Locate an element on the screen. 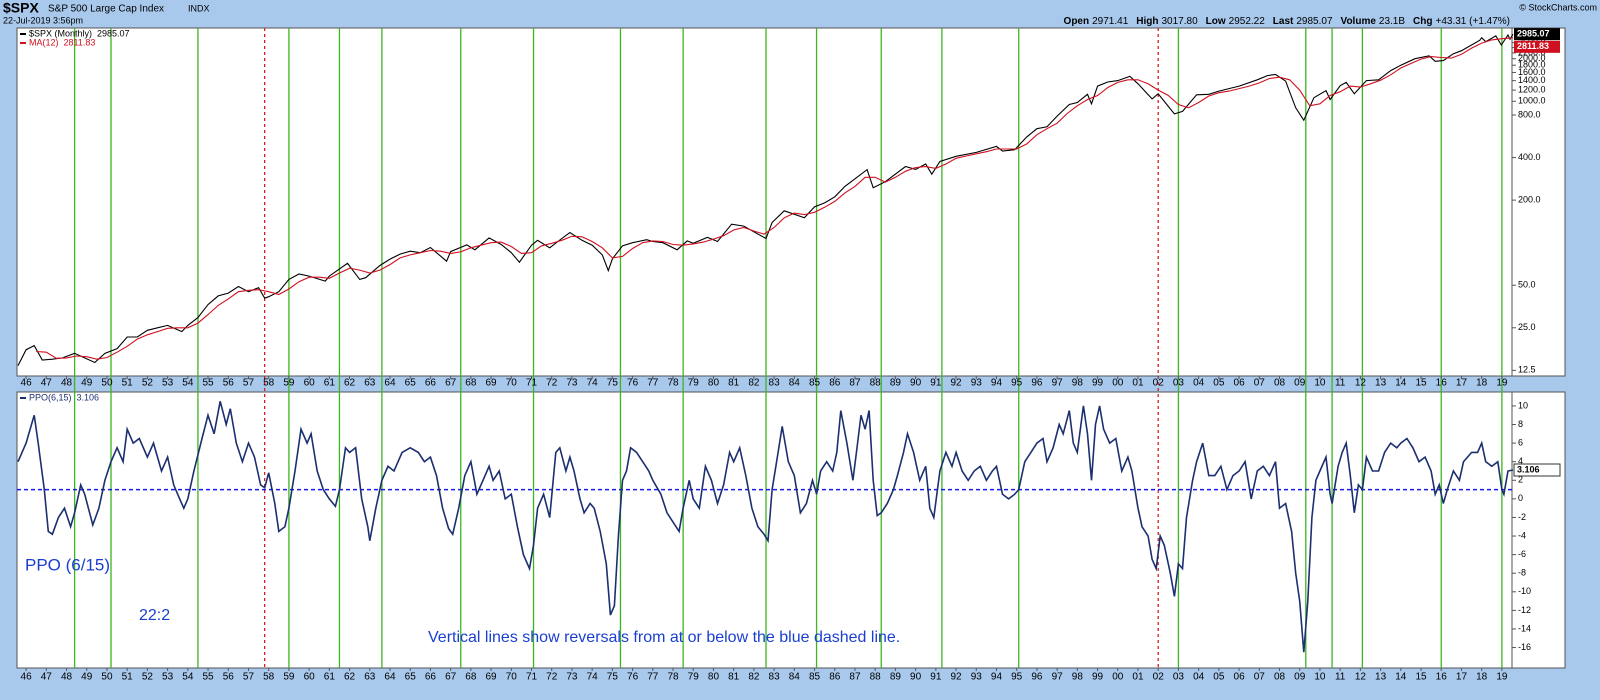 The width and height of the screenshot is (1600, 700). y-tick-label: 50.0 is located at coordinates (1527, 285).